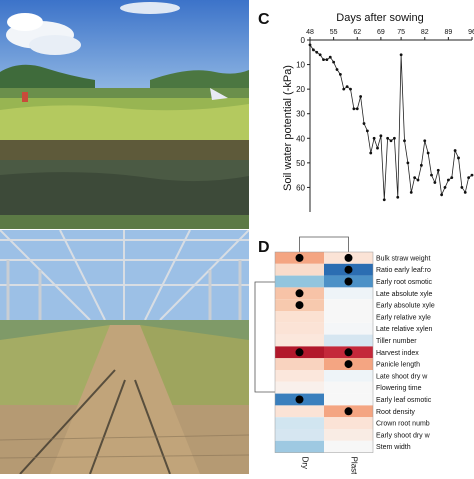 Image resolution: width=474 pixels, height=479 pixels. Describe the element at coordinates (310, 32) in the screenshot. I see `x-tick-label: 48` at that location.